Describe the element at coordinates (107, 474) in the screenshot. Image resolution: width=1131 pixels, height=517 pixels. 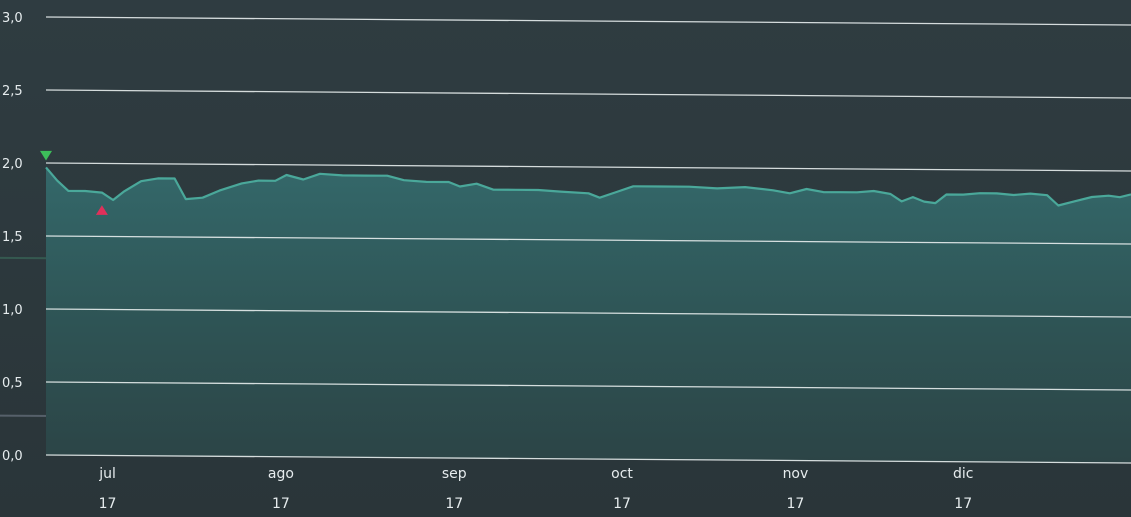
I see `x-tick-month-jul: jul` at that location.